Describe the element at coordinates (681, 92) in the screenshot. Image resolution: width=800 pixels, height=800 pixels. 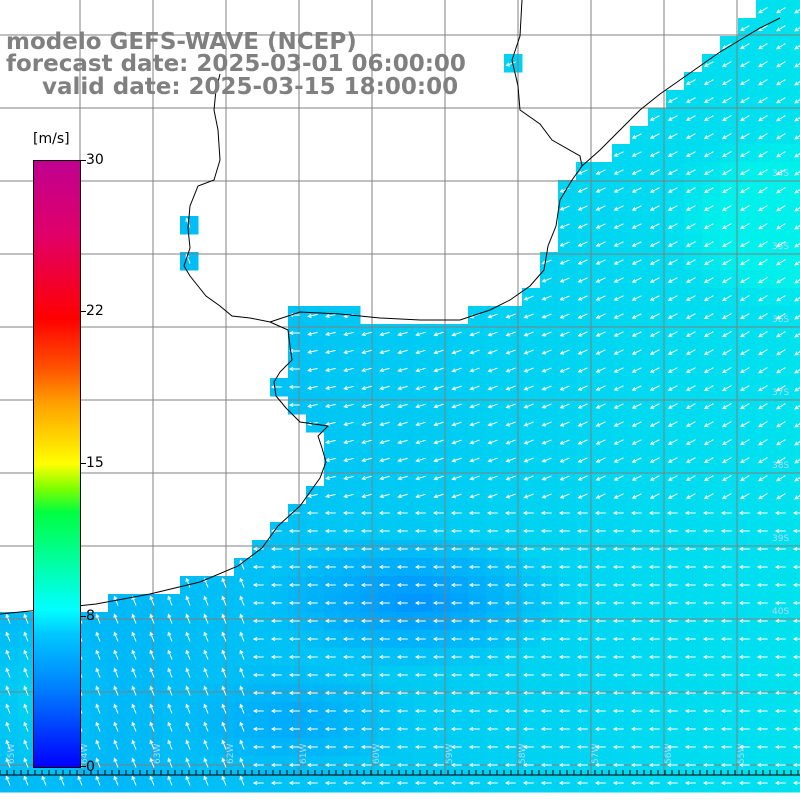
I see `coastline-brazil` at that location.